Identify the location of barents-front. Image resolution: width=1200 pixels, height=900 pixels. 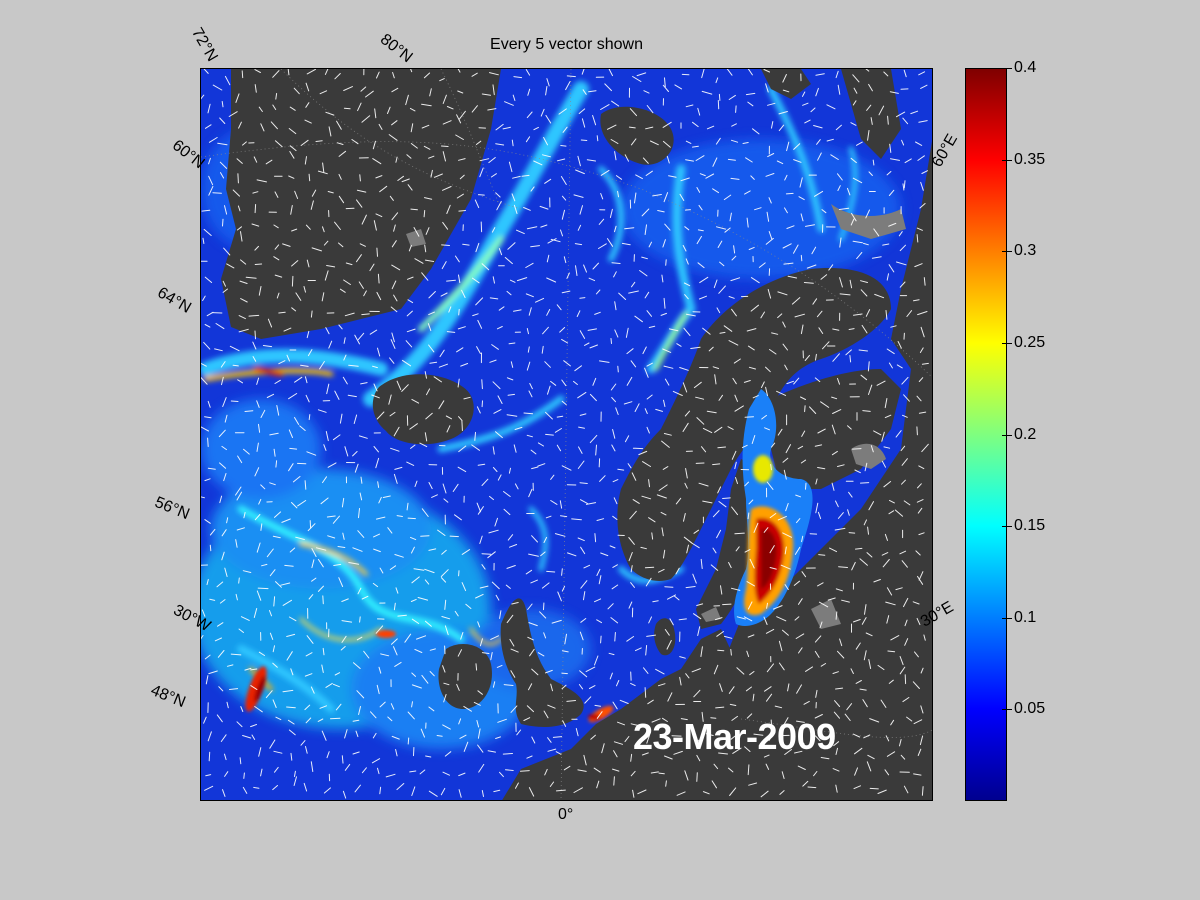
(611, 214).